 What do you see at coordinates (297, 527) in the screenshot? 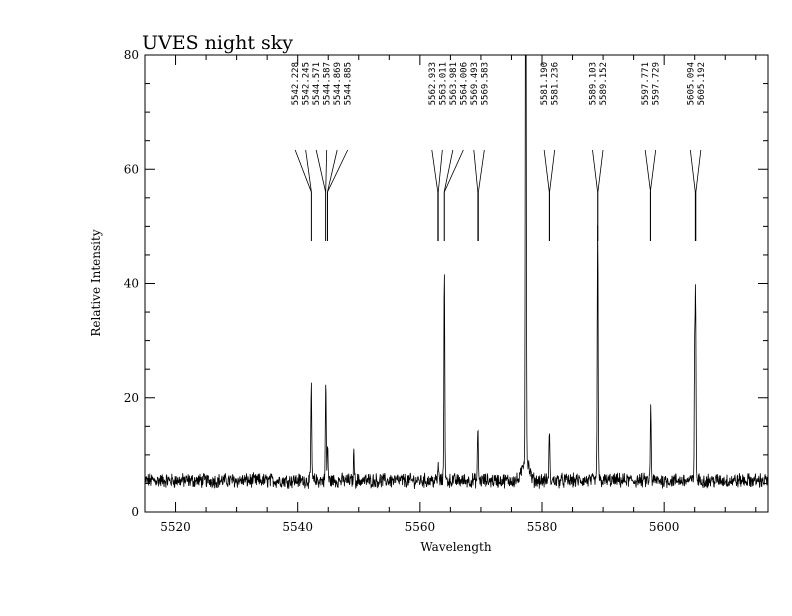
I see `x-tick-label: 5540` at bounding box center [297, 527].